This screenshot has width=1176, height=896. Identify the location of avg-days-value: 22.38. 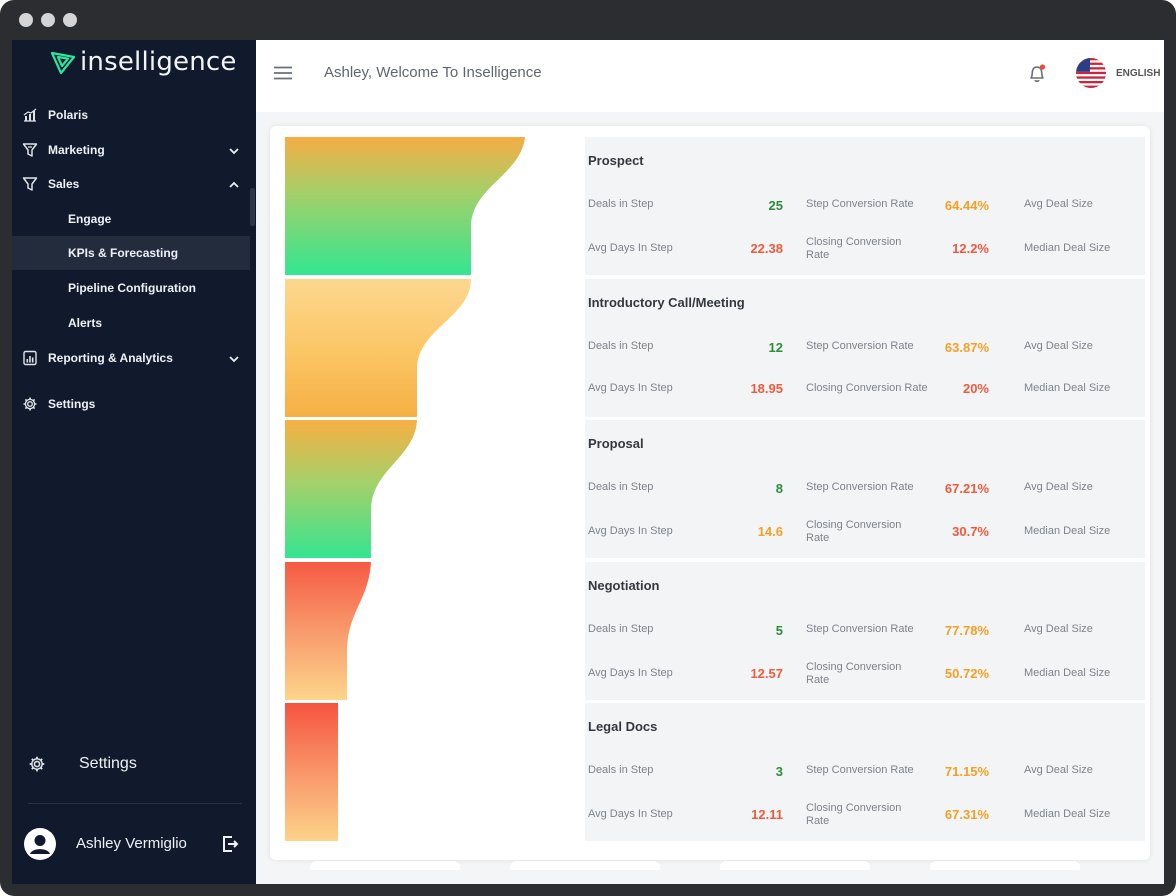
(766, 248).